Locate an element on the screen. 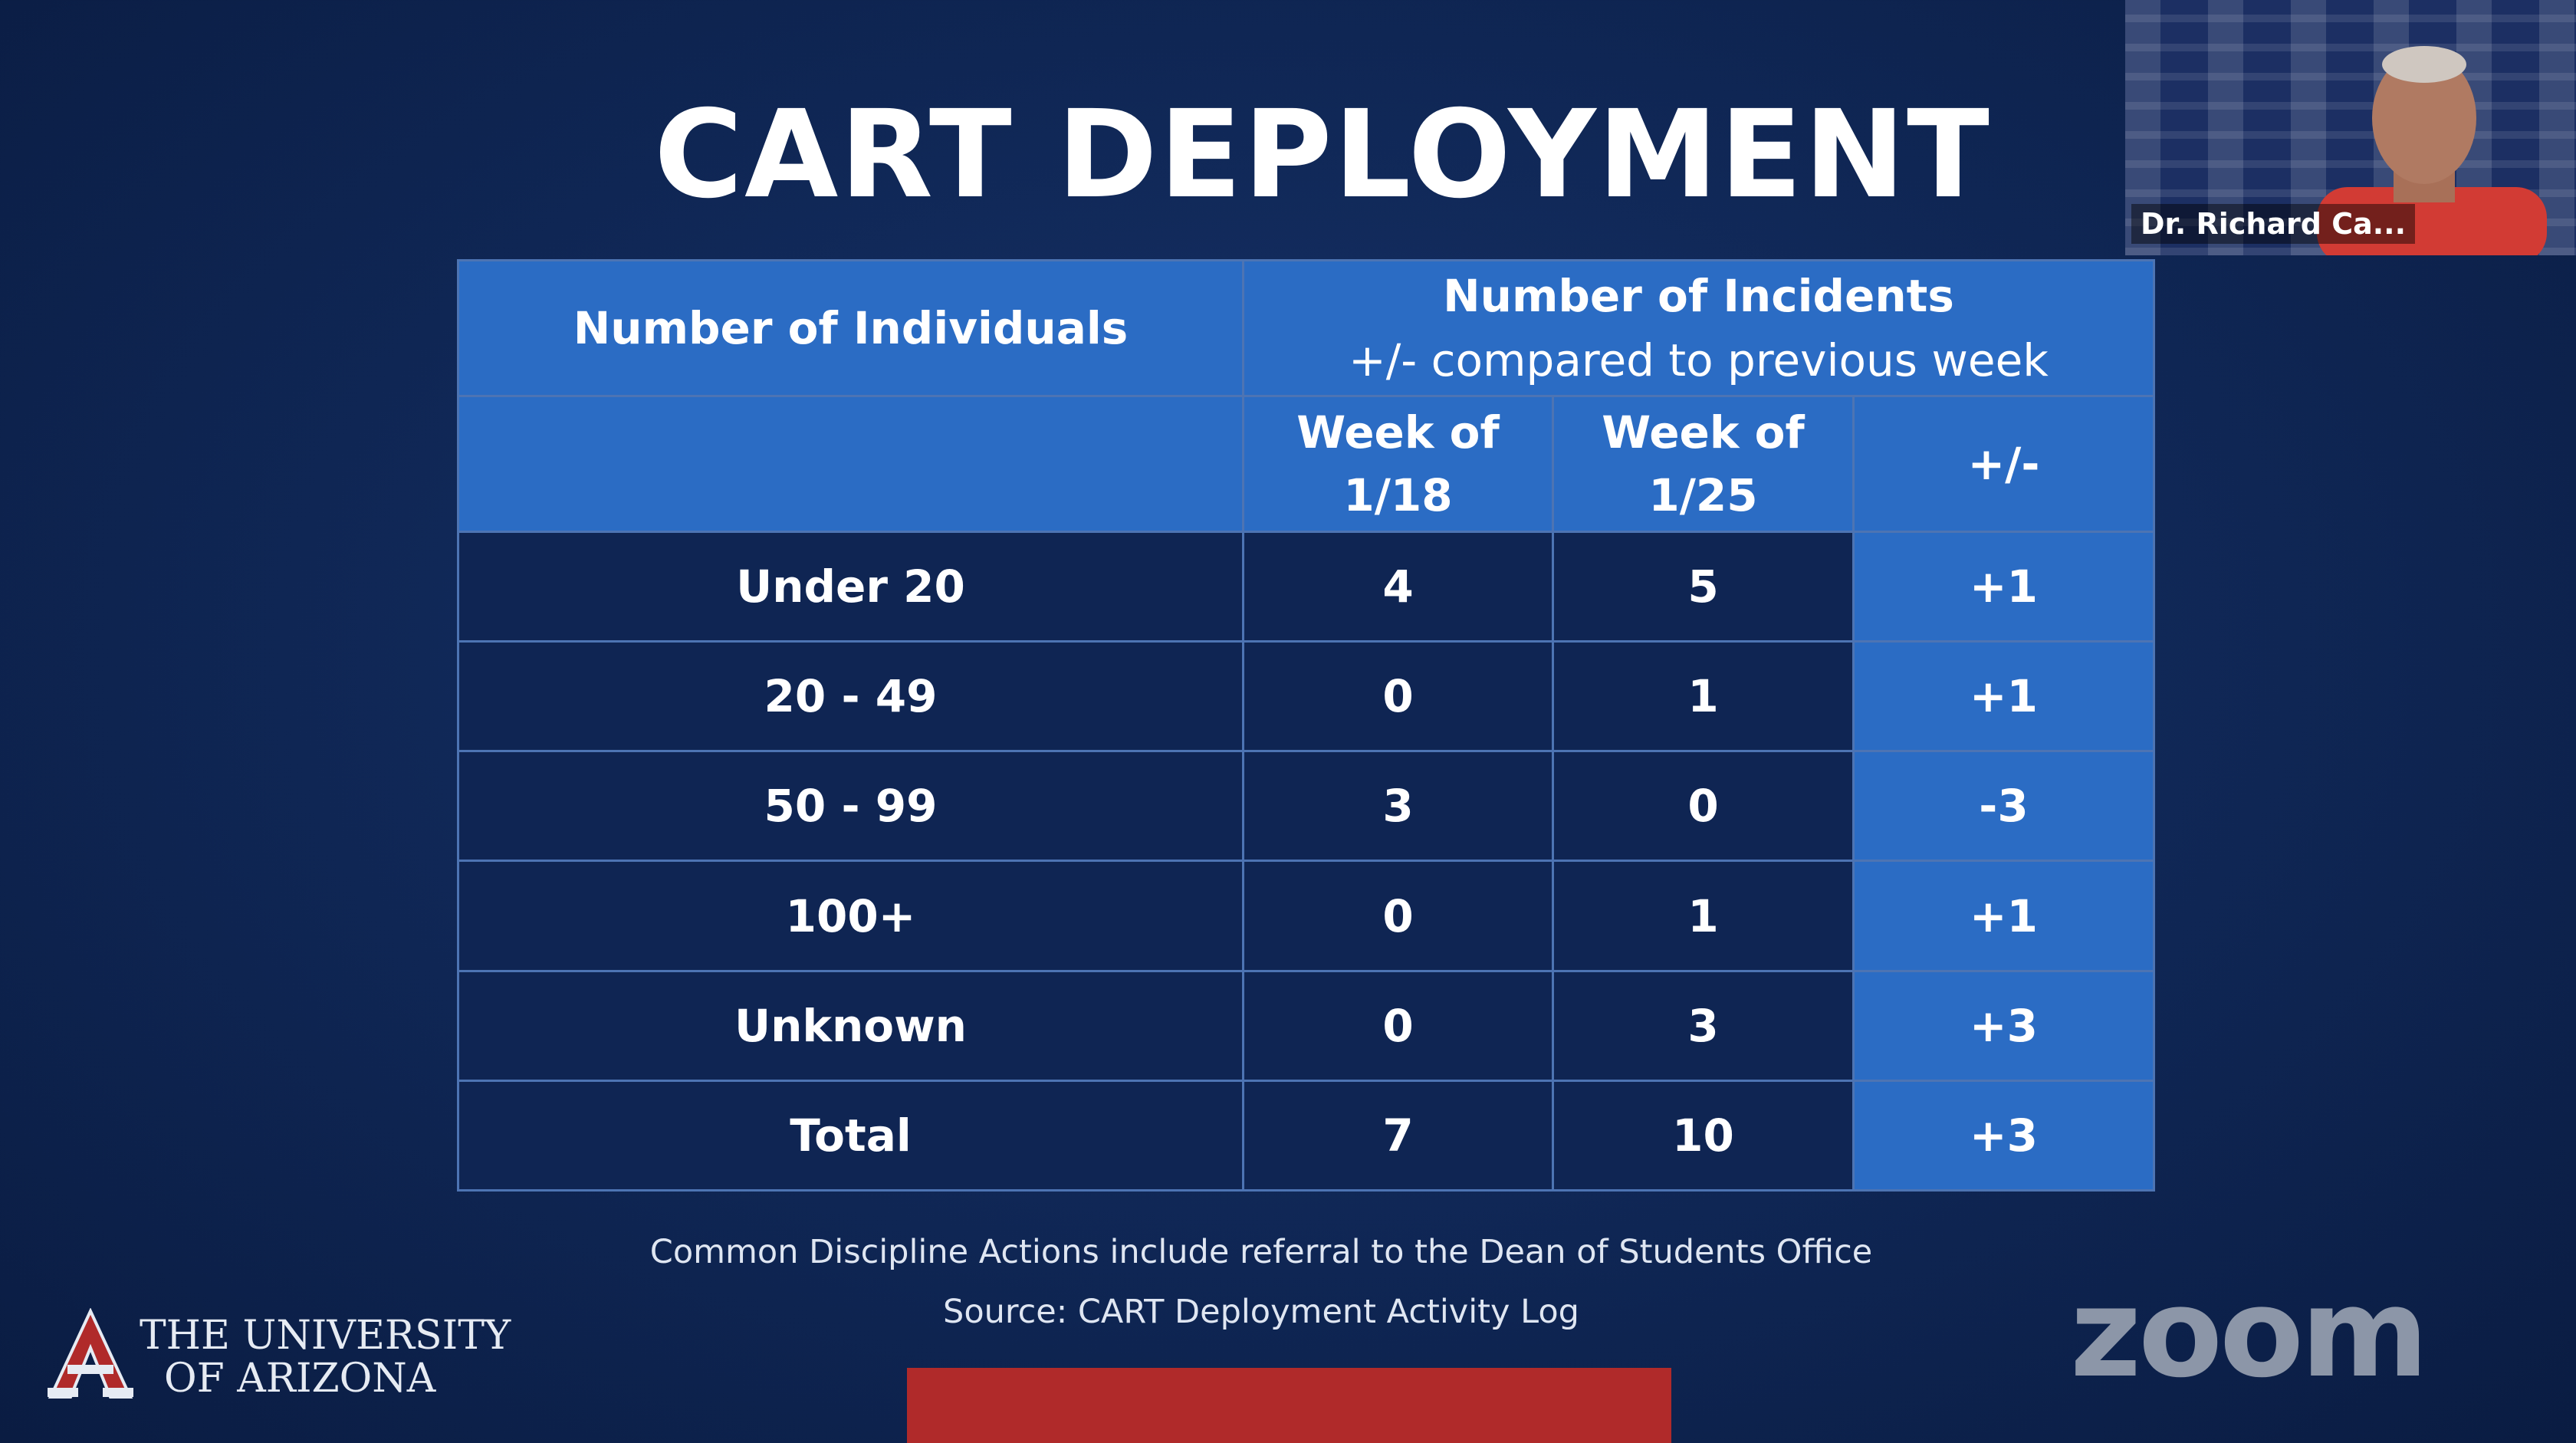 Image resolution: width=2576 pixels, height=1443 pixels. header-incidents-sub: +/- compared to previous week is located at coordinates (1699, 360).